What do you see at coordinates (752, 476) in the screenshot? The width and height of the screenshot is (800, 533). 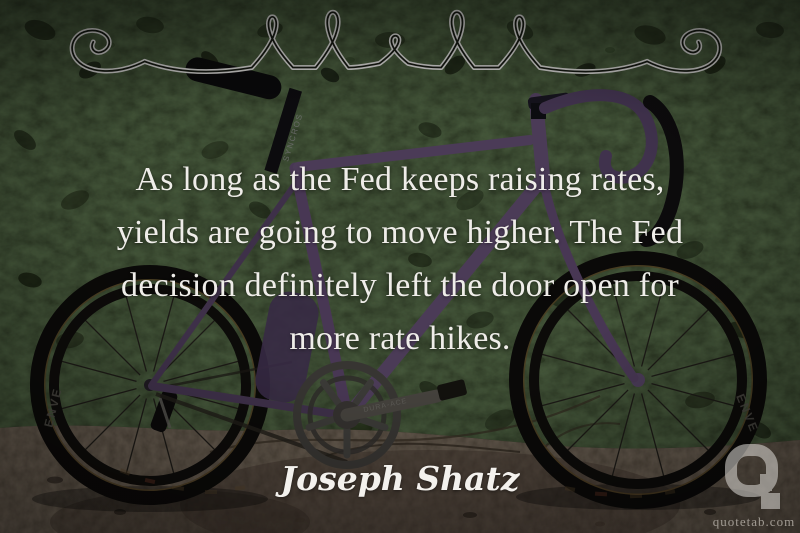 I see `quotetab-q-logo-icon` at bounding box center [752, 476].